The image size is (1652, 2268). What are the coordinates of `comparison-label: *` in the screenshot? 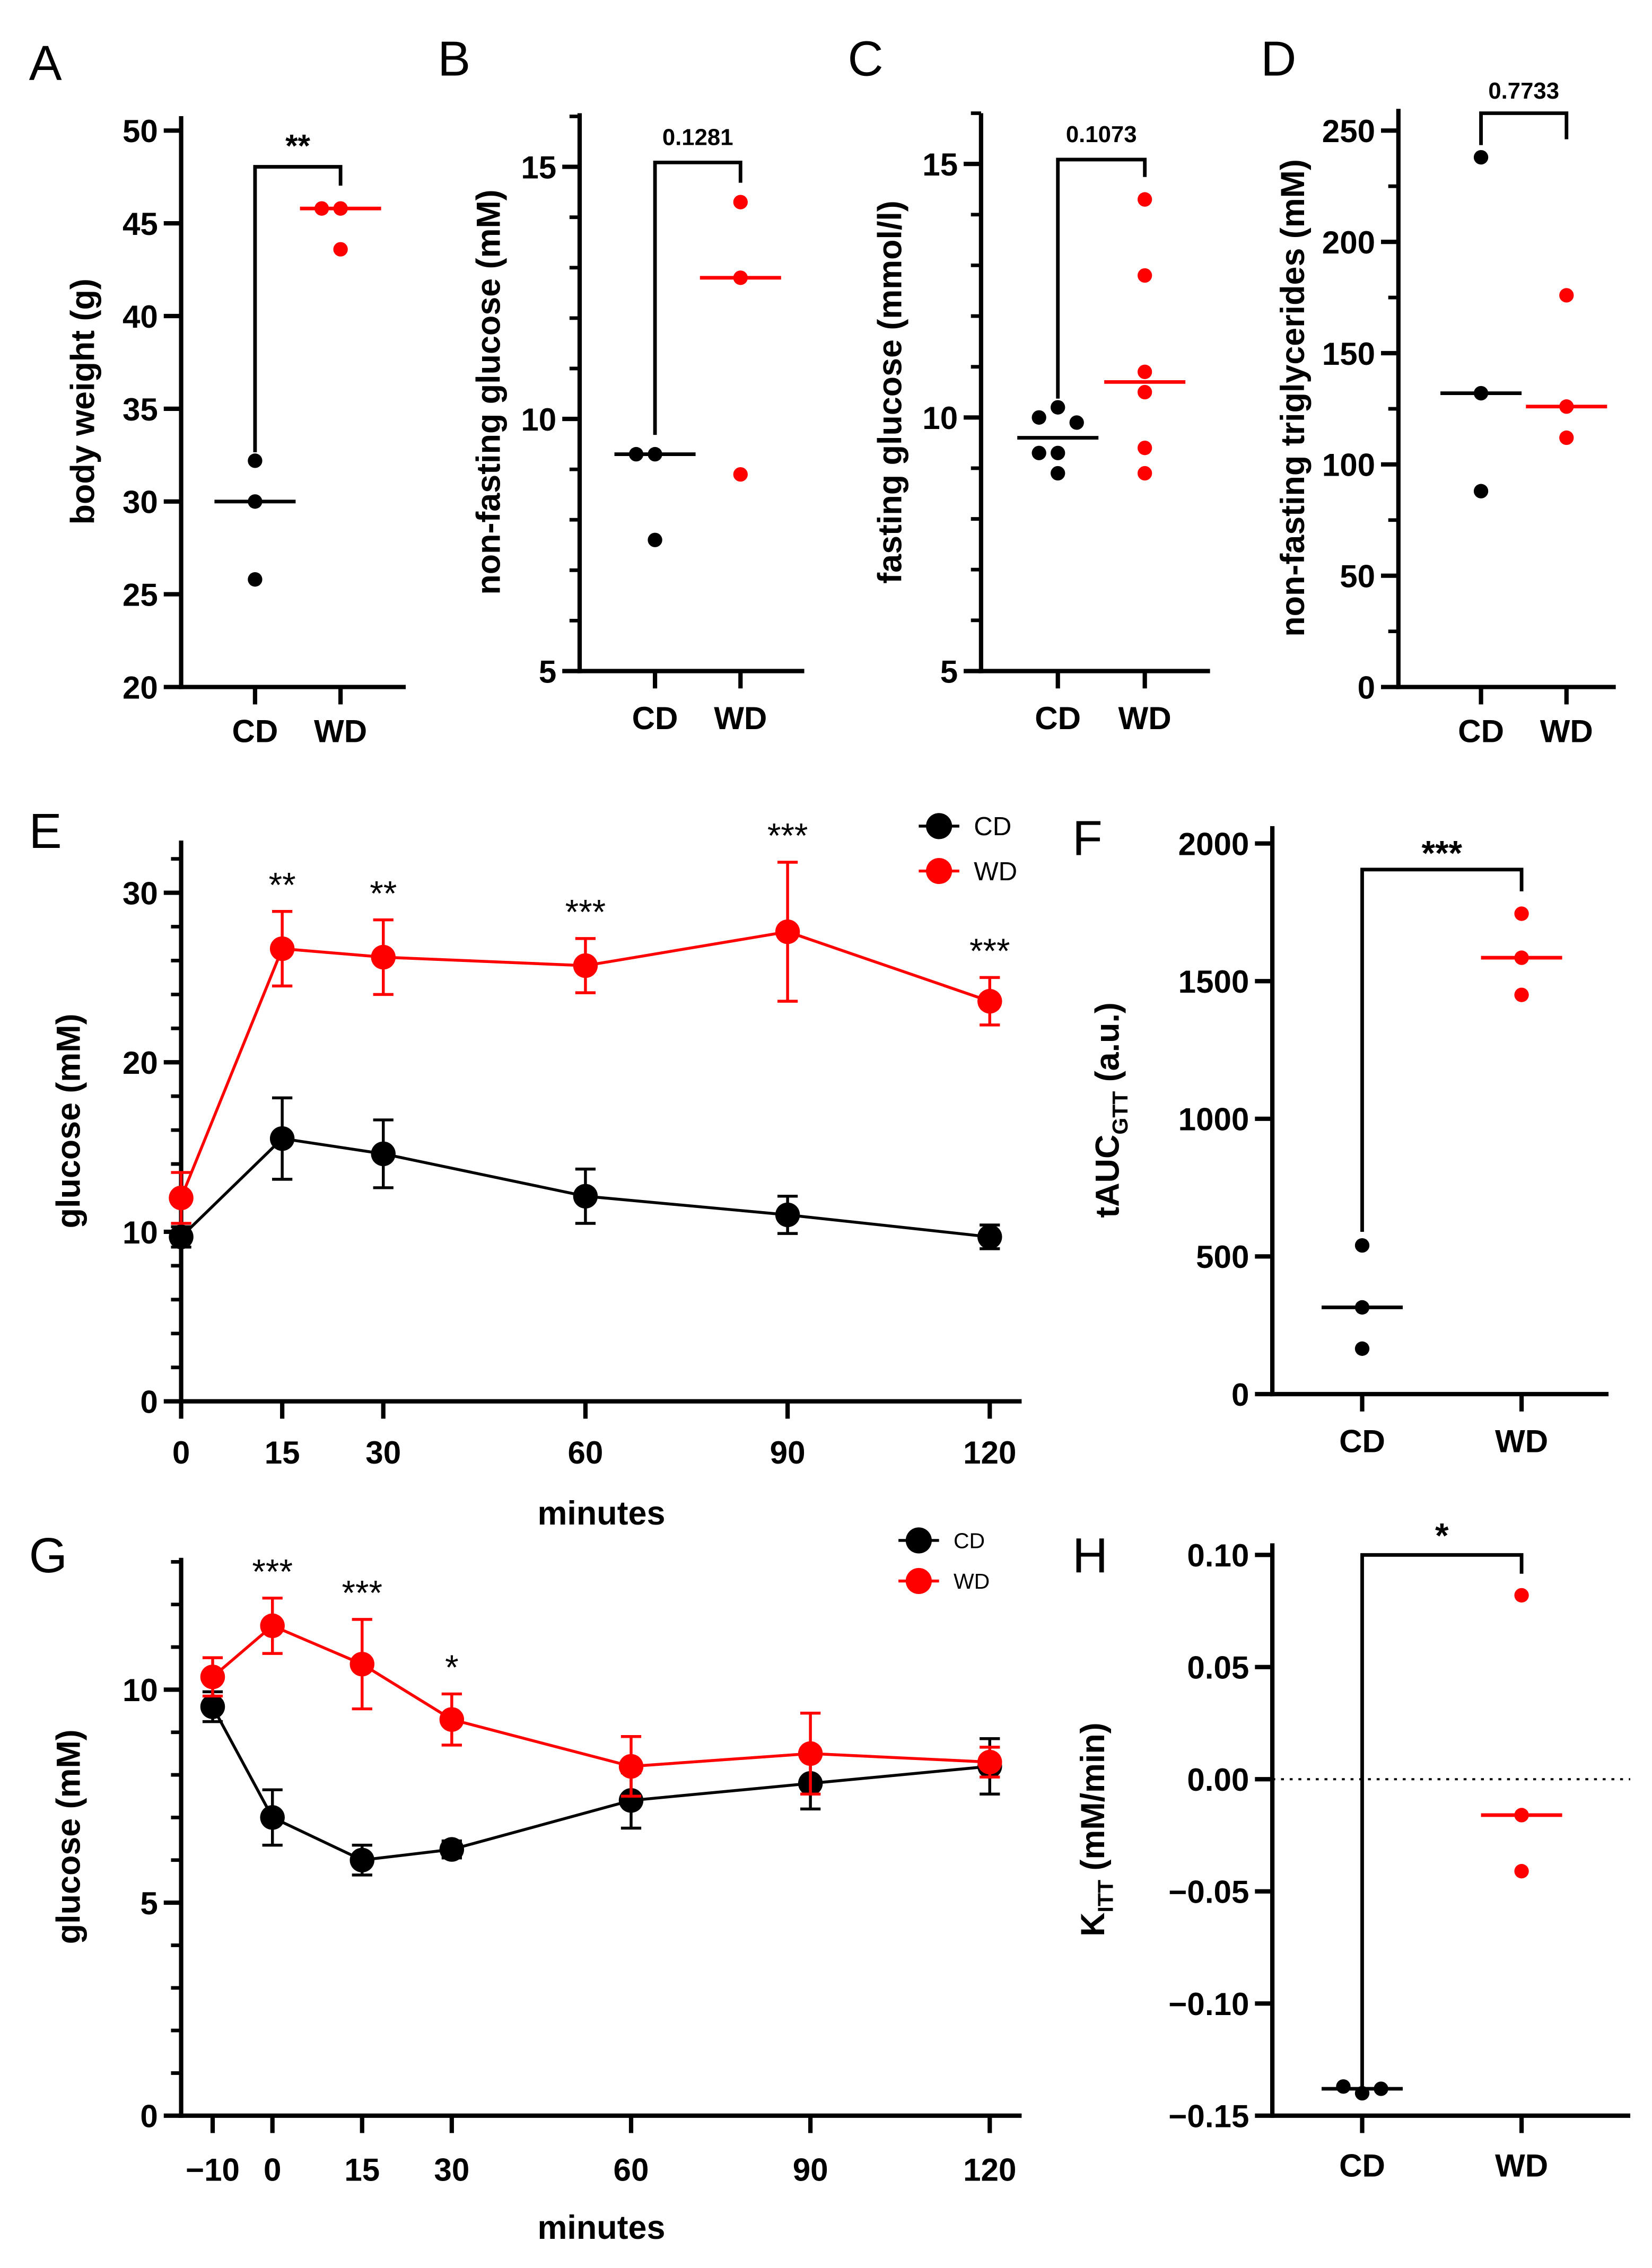 It's located at (1442, 1536).